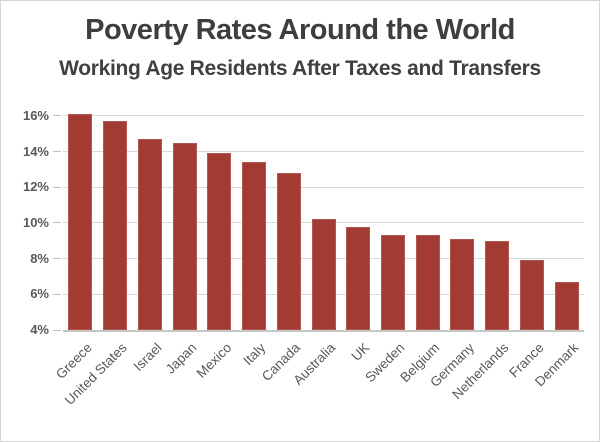 This screenshot has width=600, height=442. Describe the element at coordinates (39, 258) in the screenshot. I see `y-axis-tick-label: 8%` at that location.